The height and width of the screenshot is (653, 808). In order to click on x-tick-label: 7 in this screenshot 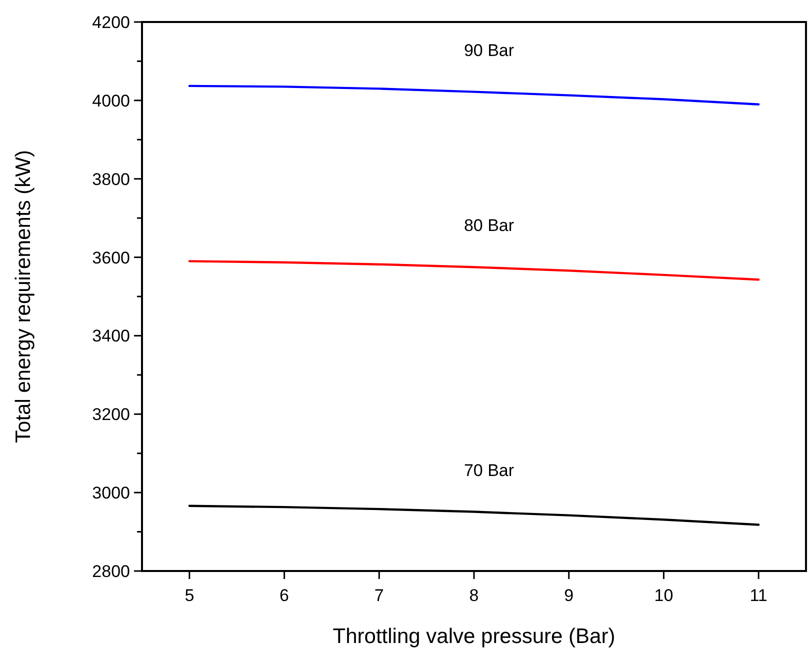, I will do `click(379, 595)`.